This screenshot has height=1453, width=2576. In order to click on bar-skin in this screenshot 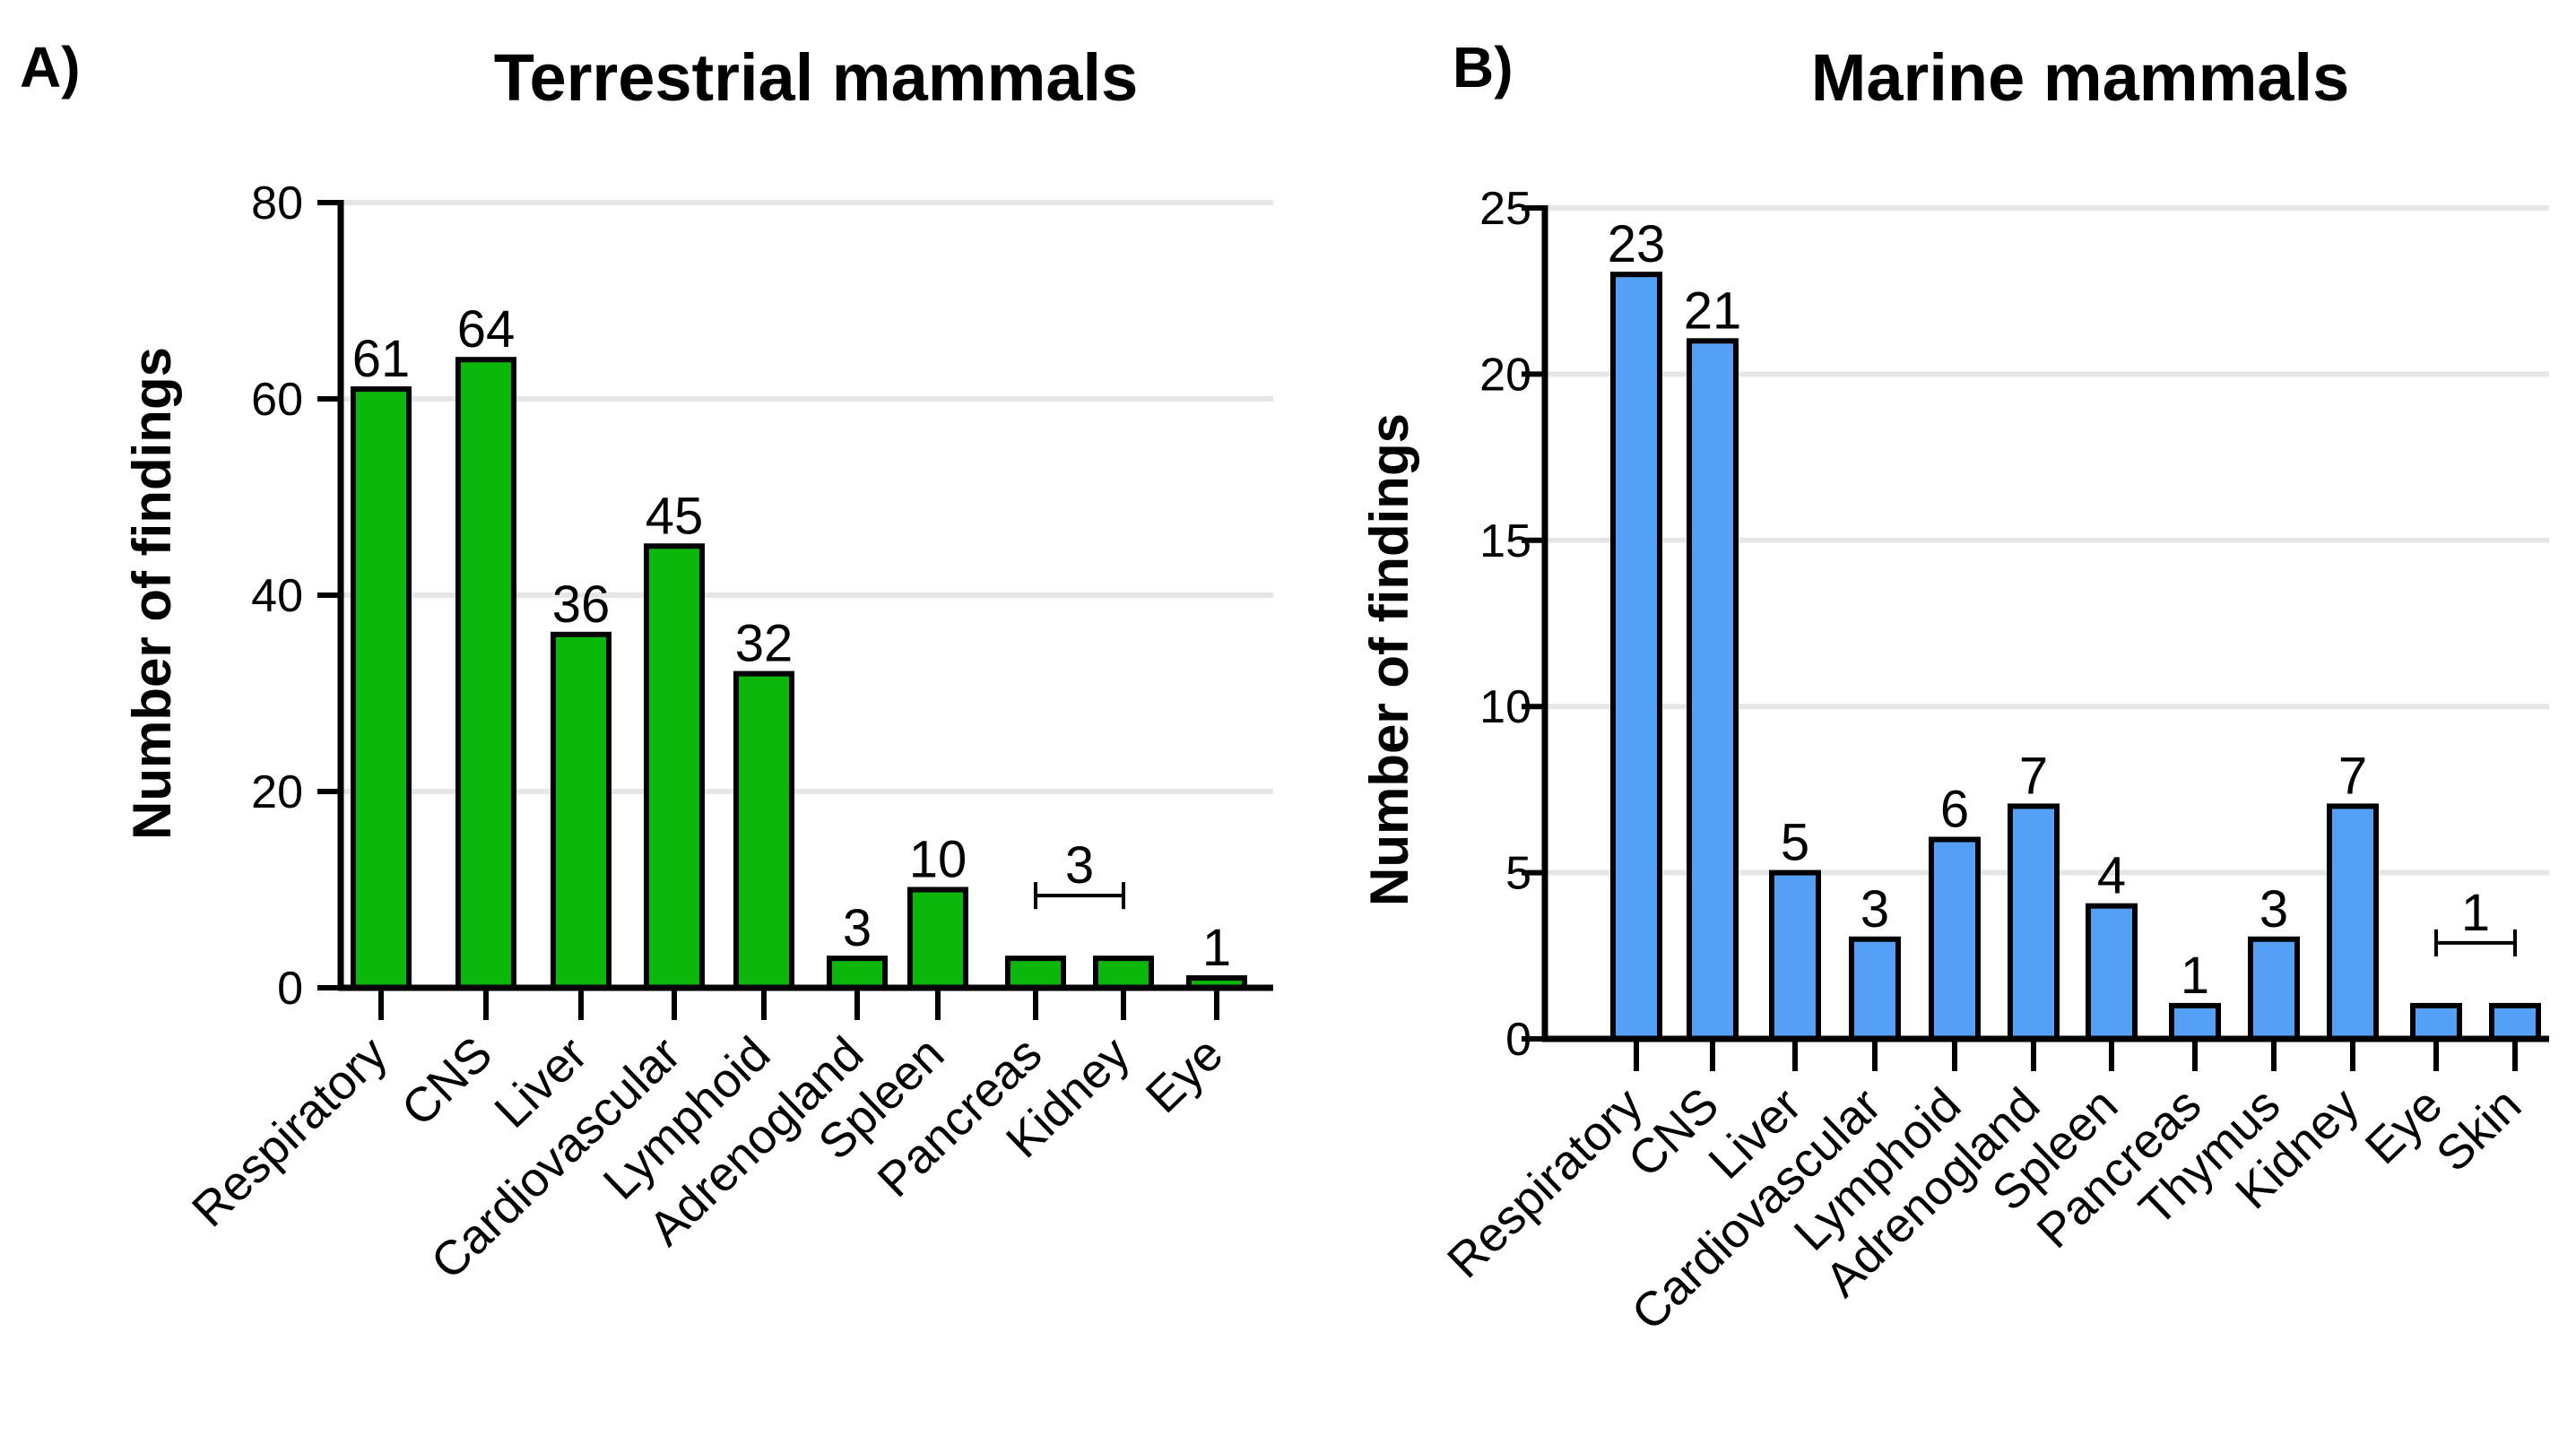, I will do `click(2515, 1022)`.